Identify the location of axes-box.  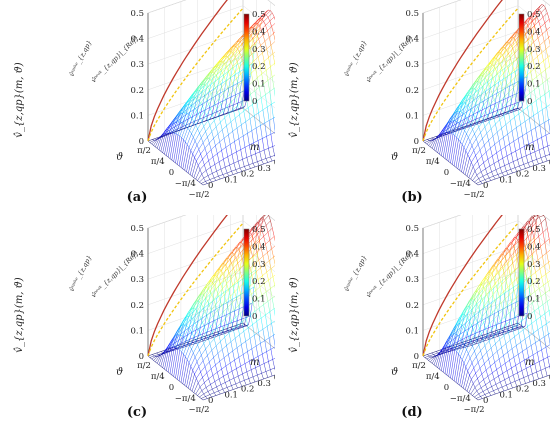
(211, 93).